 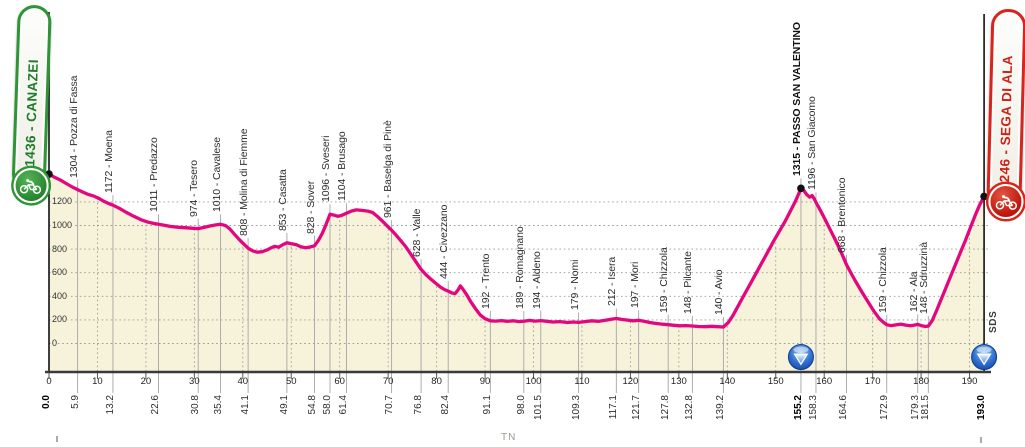 I want to click on finish-sign-pill: 1246 - SEGA DI ALA, so click(x=1005, y=108).